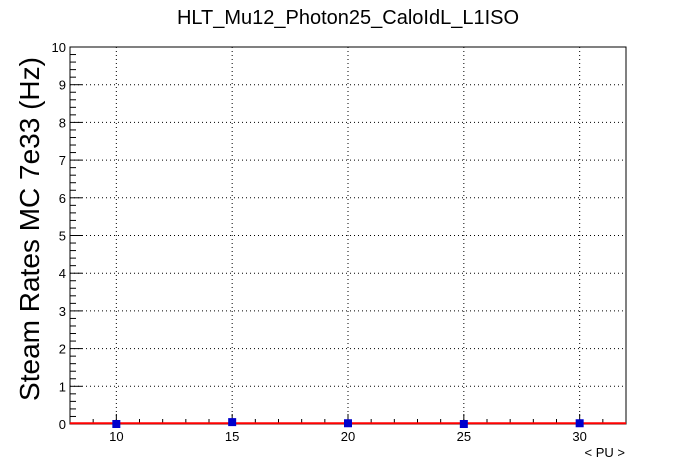 The height and width of the screenshot is (472, 696). What do you see at coordinates (62, 349) in the screenshot?
I see `y-tick-label: 2` at bounding box center [62, 349].